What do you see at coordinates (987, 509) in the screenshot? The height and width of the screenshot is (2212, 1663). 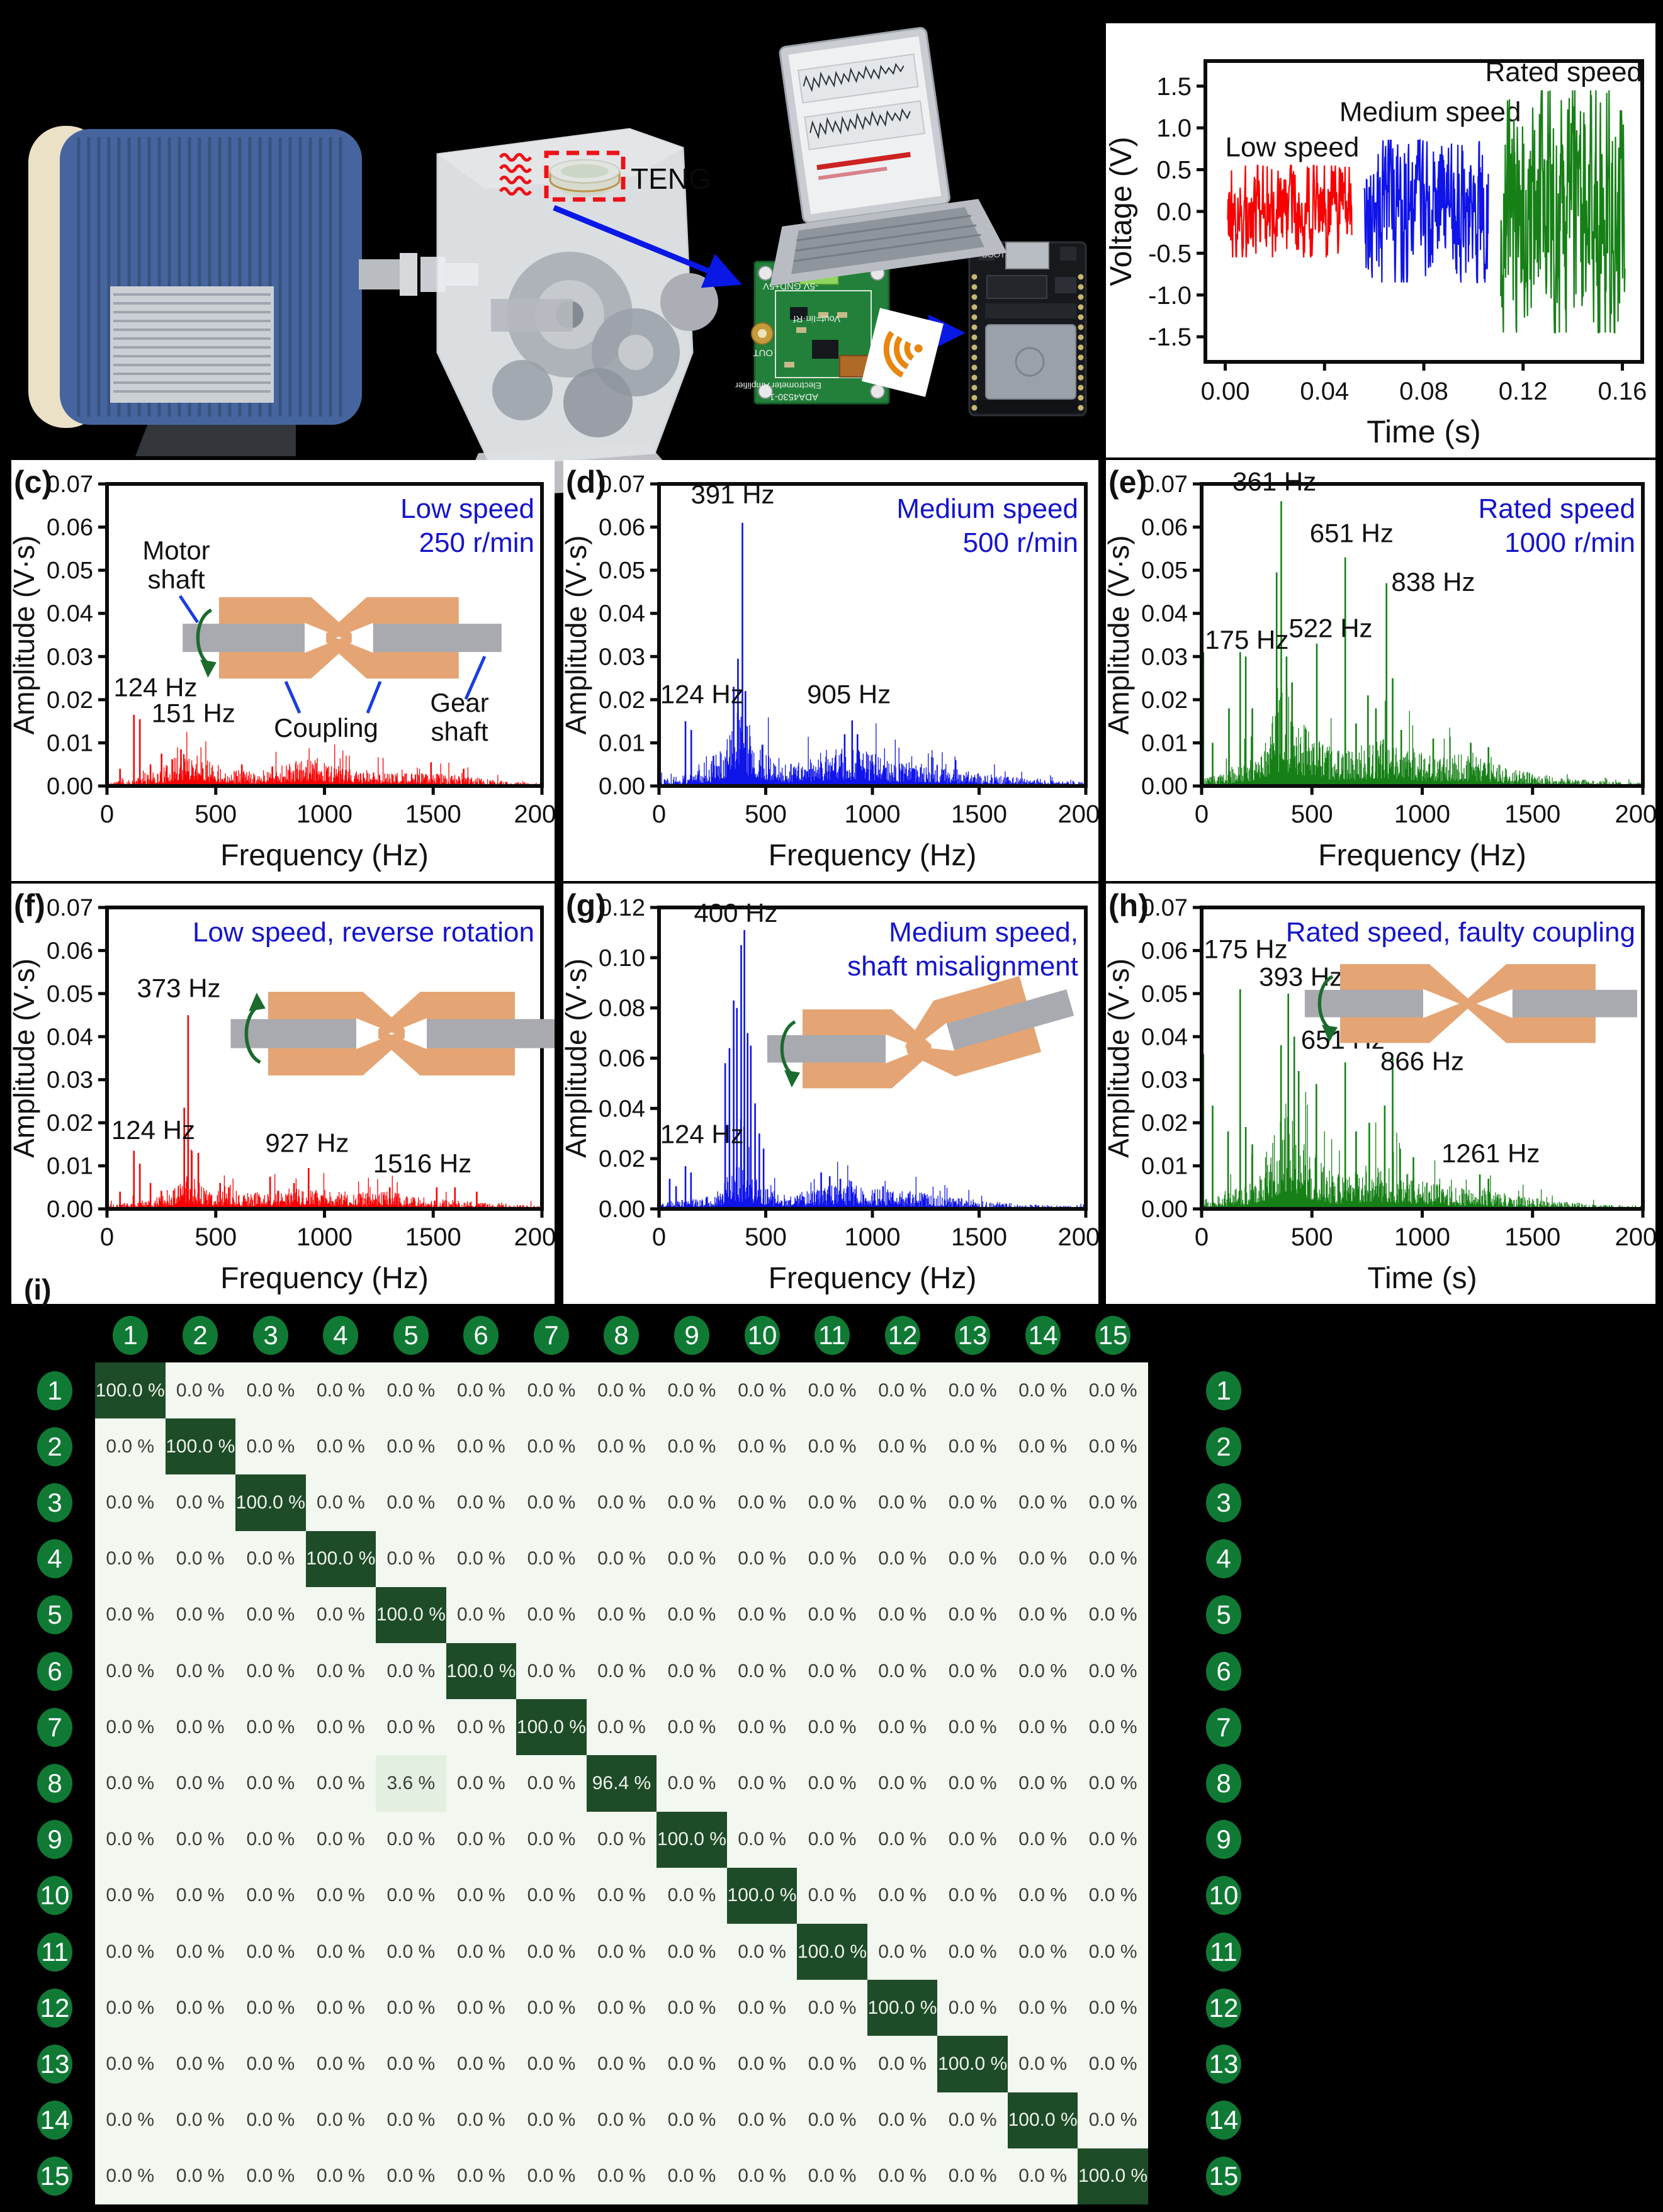 I see `panel-title: Medium speed` at bounding box center [987, 509].